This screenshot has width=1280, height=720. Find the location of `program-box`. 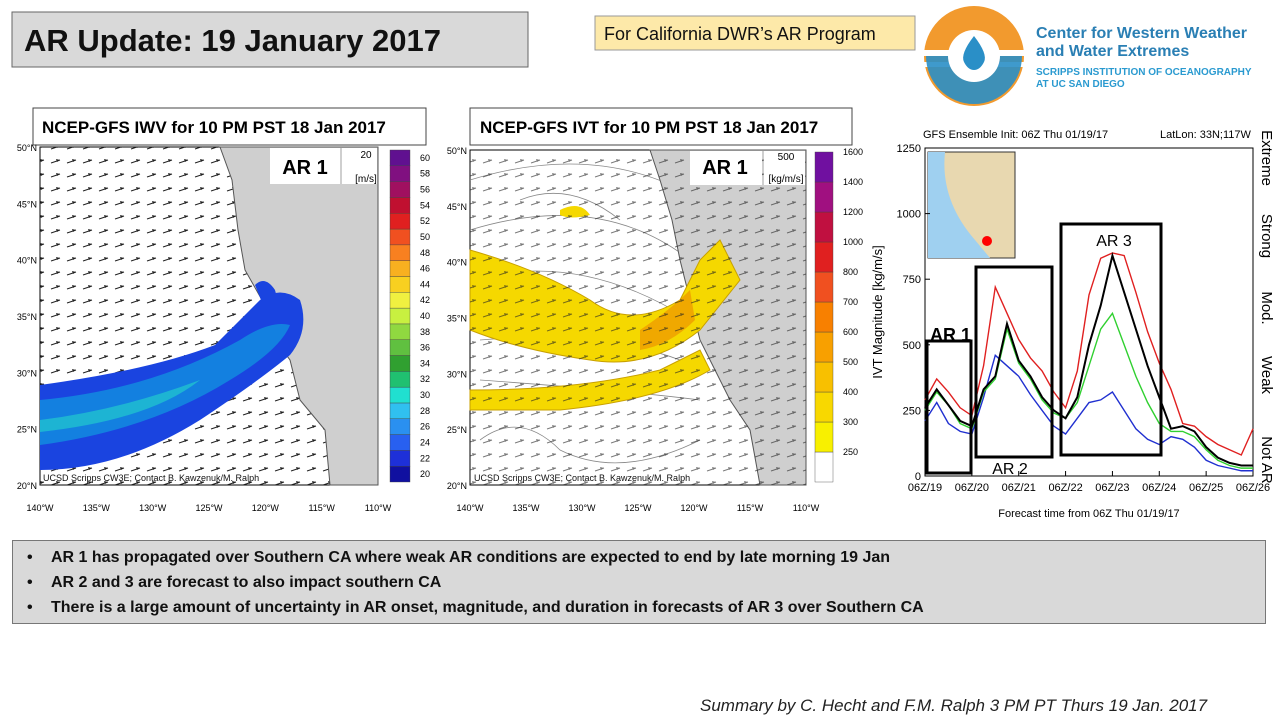

program-box is located at coordinates (755, 33).